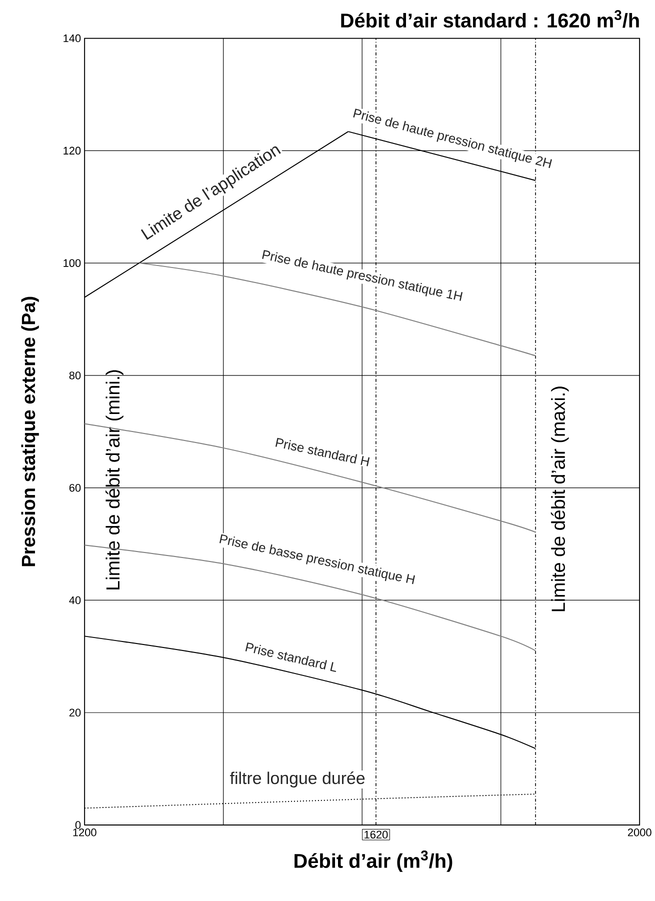  Describe the element at coordinates (640, 832) in the screenshot. I see `x-tick-label: 2000` at that location.